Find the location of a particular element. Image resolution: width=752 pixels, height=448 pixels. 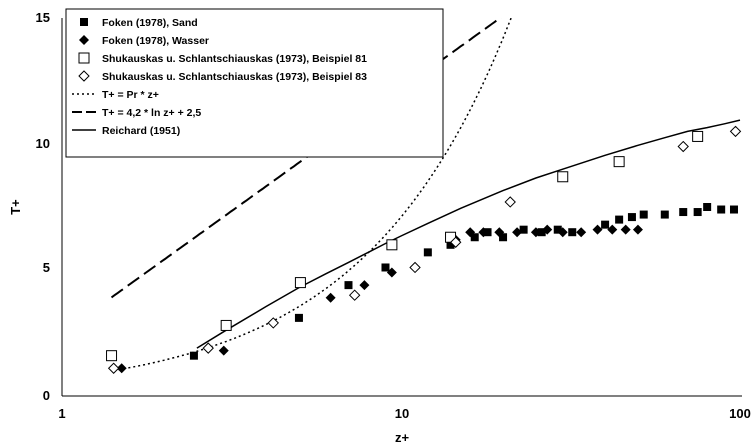

legend-label-0: Foken (1978), Sand is located at coordinates (150, 23).